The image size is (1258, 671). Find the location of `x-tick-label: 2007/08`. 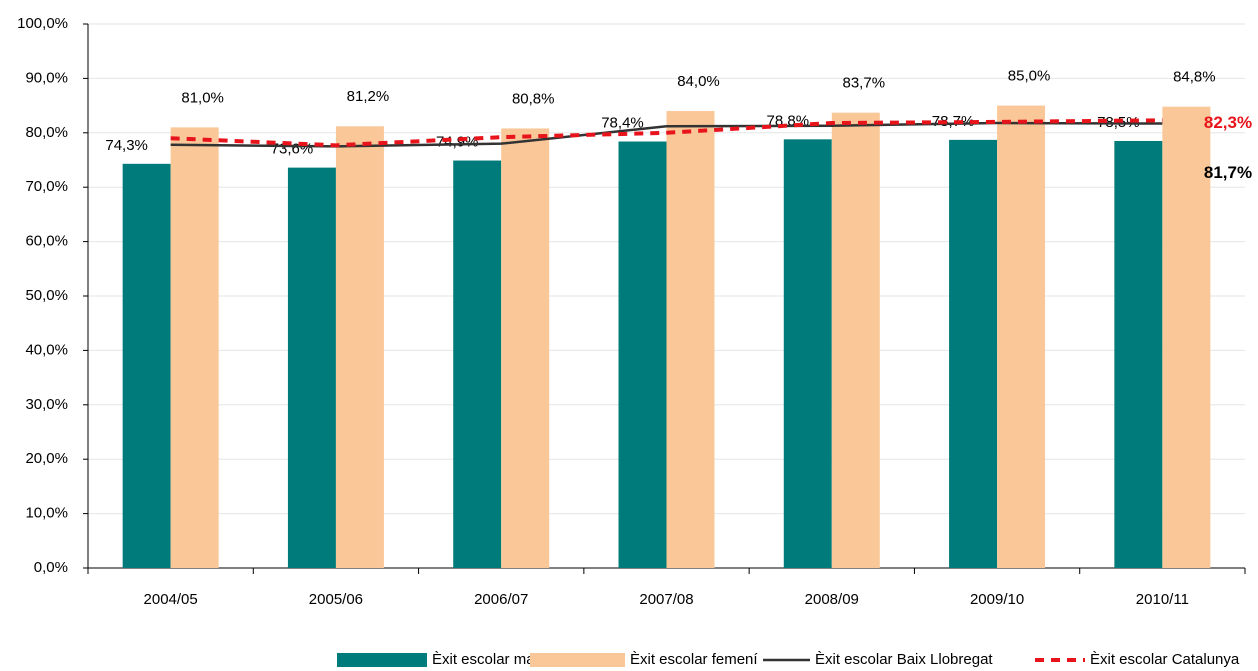

x-tick-label: 2007/08 is located at coordinates (666, 599).